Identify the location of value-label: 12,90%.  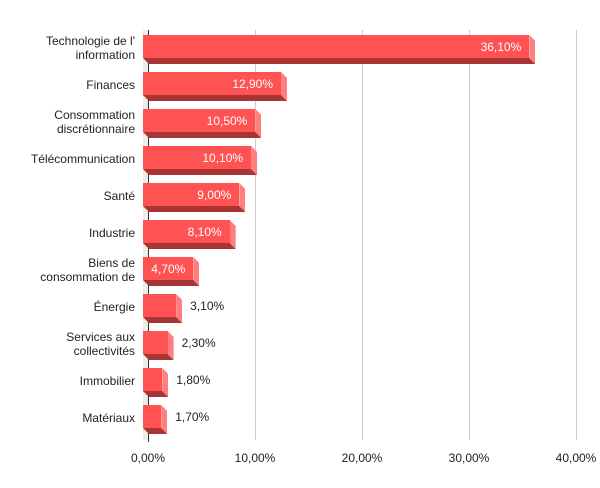
(253, 84).